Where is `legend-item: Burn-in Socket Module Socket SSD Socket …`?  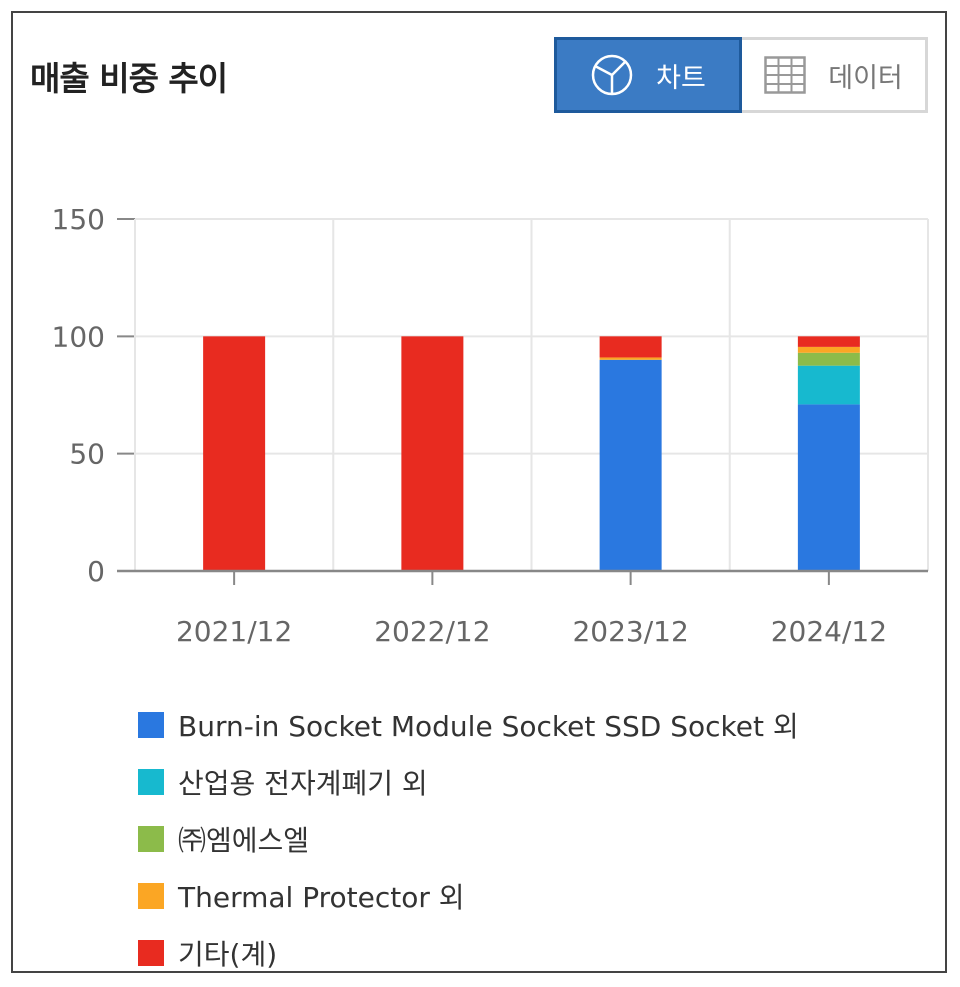 legend-item: Burn-in Socket Module Socket SSD Socket … is located at coordinates (468, 724).